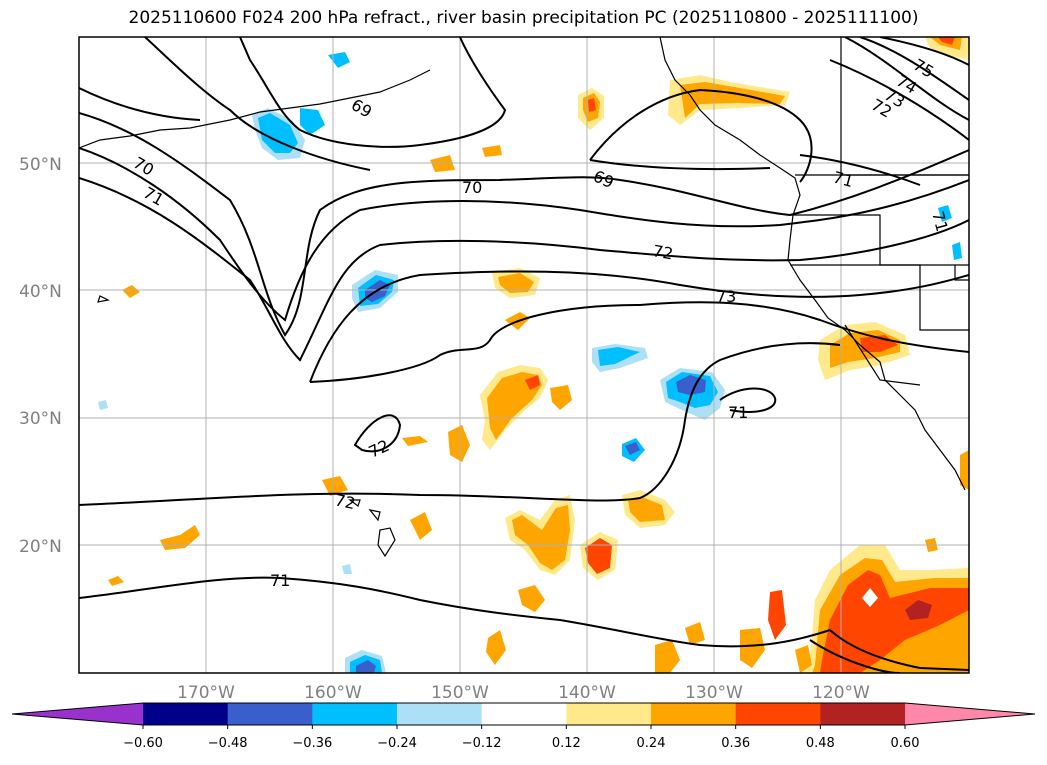 This screenshot has width=1047, height=765. Describe the element at coordinates (397, 743) in the screenshot. I see `colorbar-tick-label: −0.24` at that location.